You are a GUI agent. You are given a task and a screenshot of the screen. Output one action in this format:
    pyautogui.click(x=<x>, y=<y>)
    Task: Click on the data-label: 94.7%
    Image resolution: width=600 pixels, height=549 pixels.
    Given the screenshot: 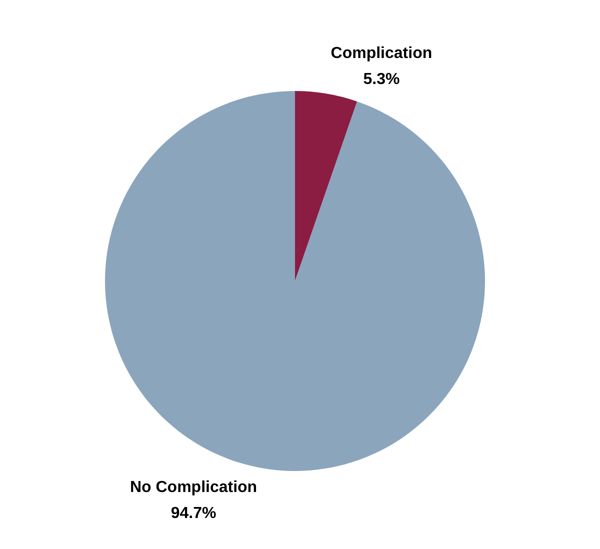 What is the action you would take?
    pyautogui.click(x=193, y=513)
    